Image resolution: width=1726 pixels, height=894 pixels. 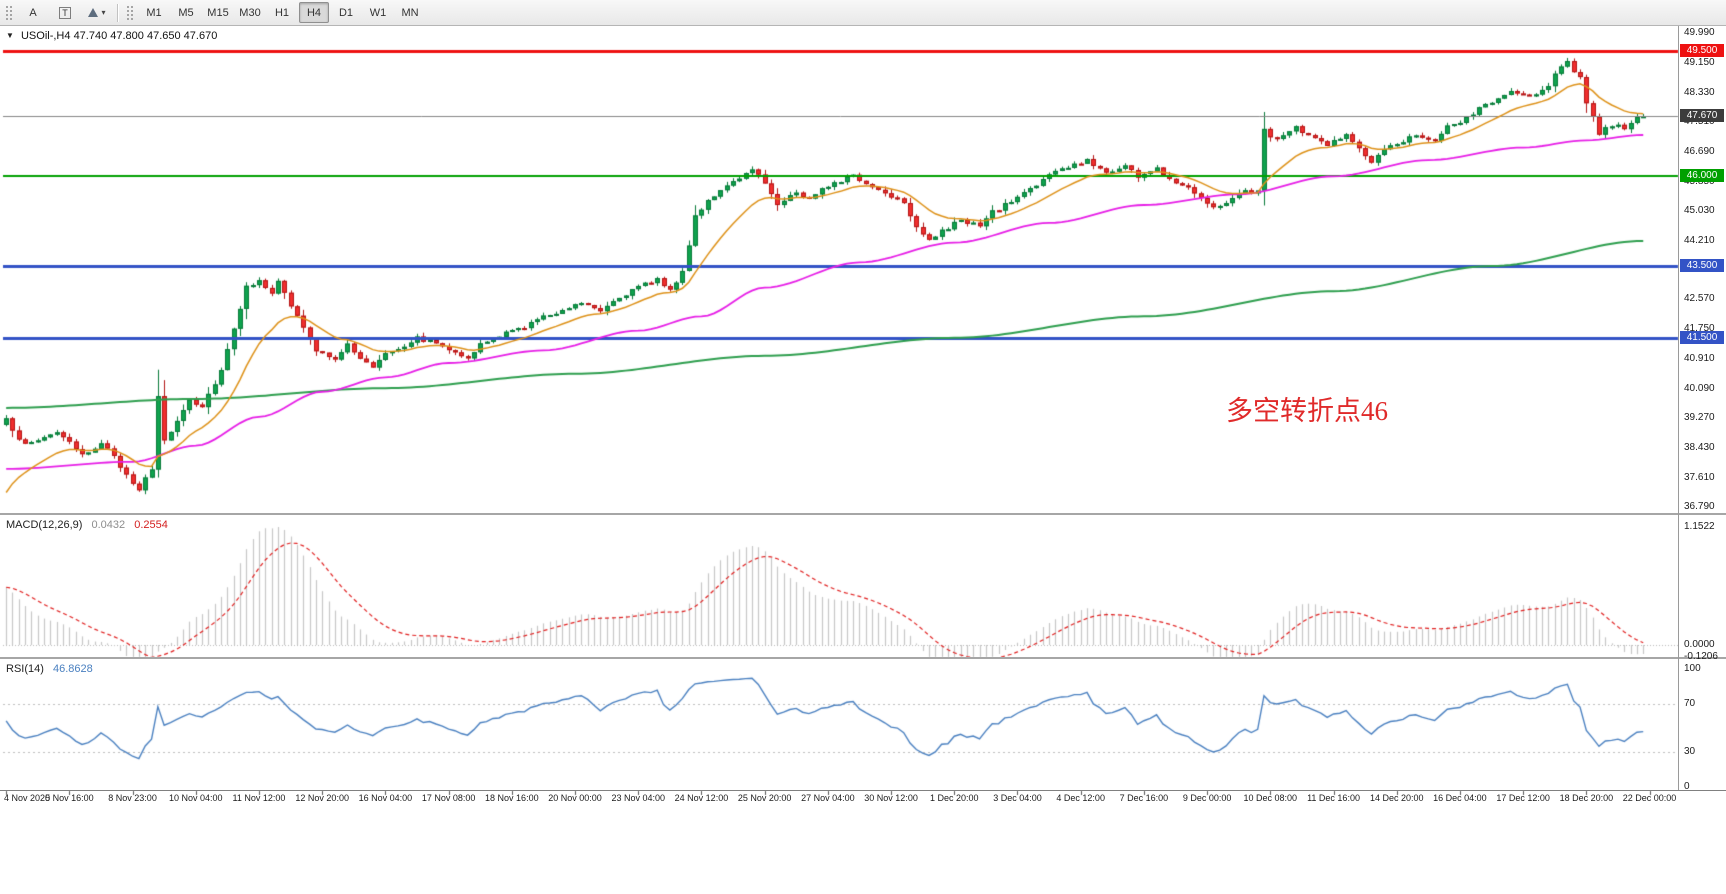 What do you see at coordinates (44, 525) in the screenshot?
I see `macd-label-text: MACD(12,26,9)` at bounding box center [44, 525].